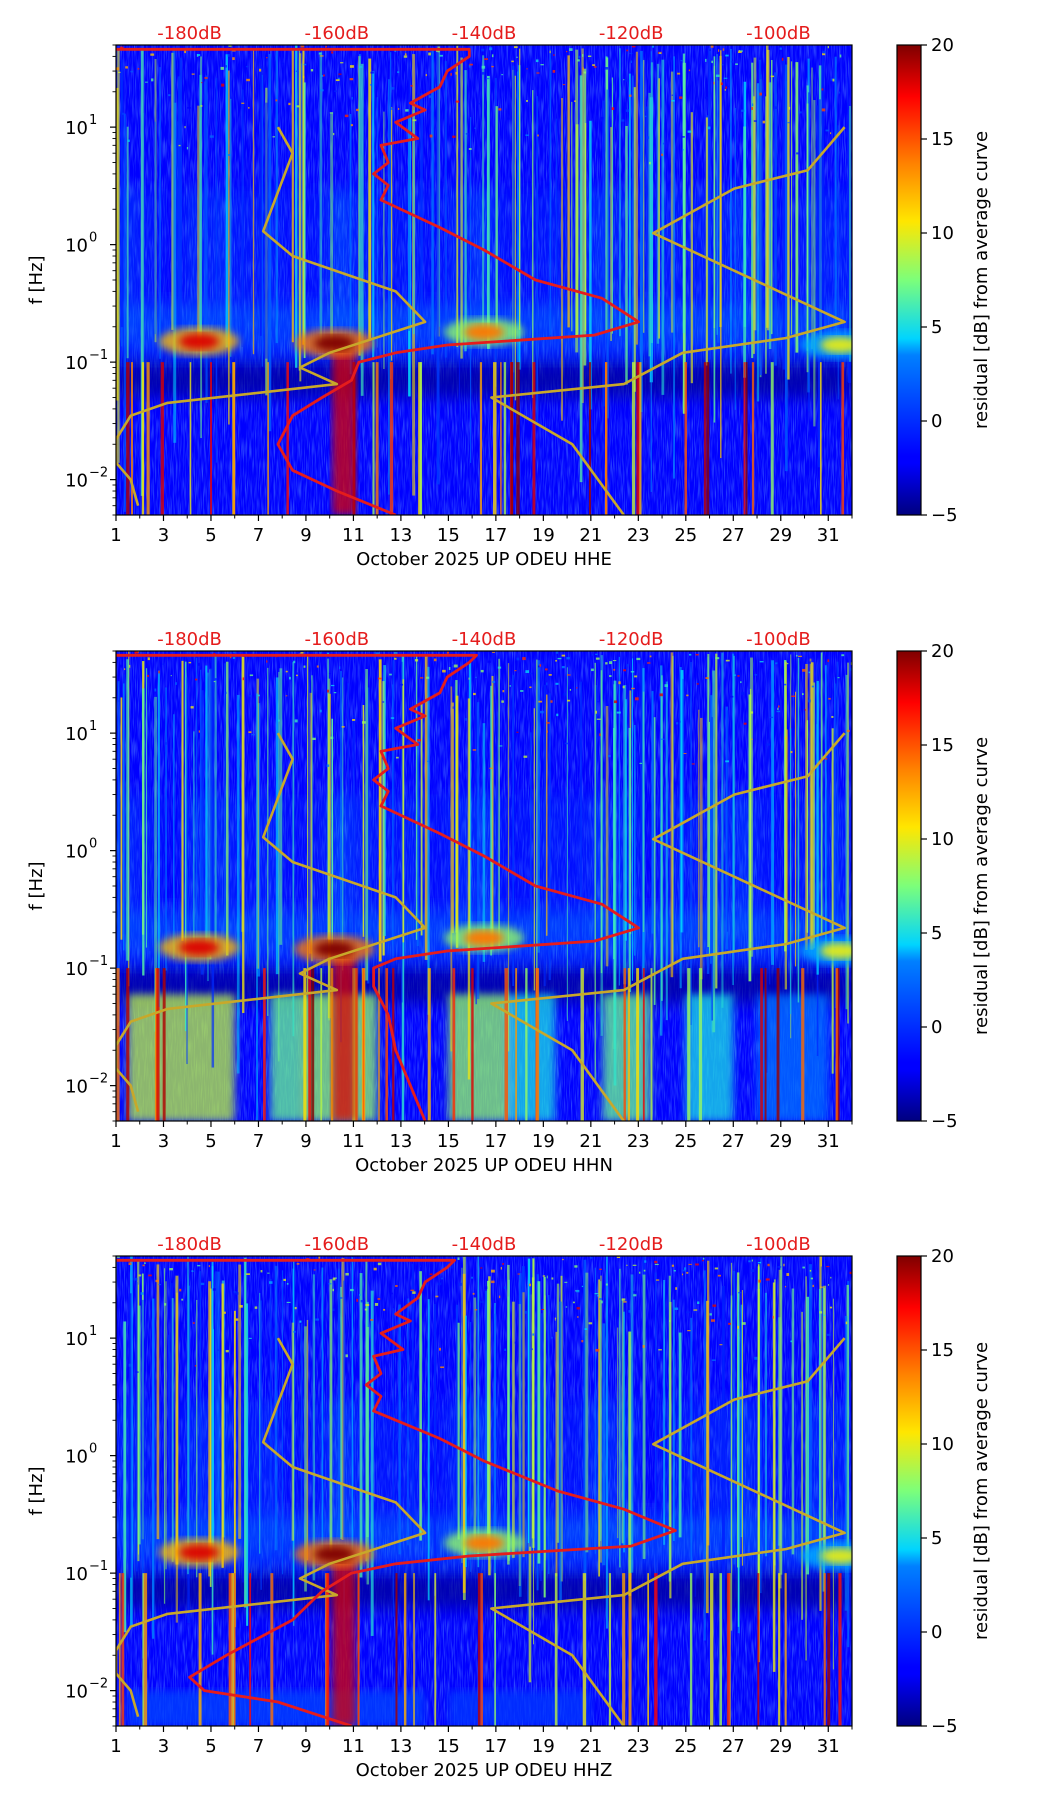 This screenshot has height=1806, width=1052. What do you see at coordinates (210, 1141) in the screenshot?
I see `x-tick-label: 5` at bounding box center [210, 1141].